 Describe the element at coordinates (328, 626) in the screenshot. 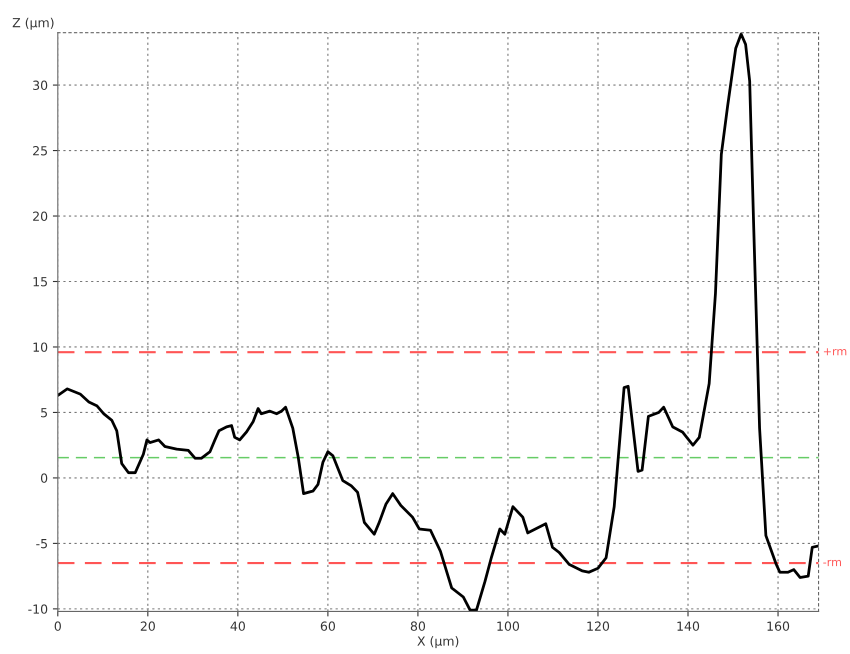

I see `x-tick-label: 60` at that location.